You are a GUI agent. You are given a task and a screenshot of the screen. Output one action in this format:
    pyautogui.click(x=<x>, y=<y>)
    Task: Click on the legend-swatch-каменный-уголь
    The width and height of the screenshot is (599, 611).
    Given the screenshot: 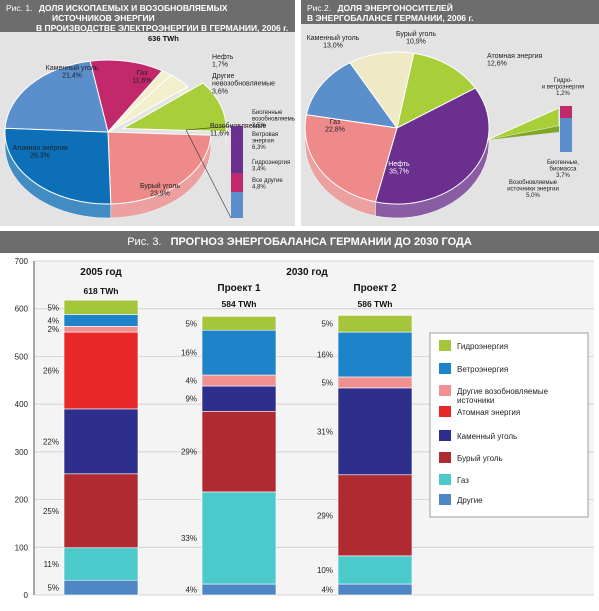 What is the action you would take?
    pyautogui.click(x=445, y=435)
    